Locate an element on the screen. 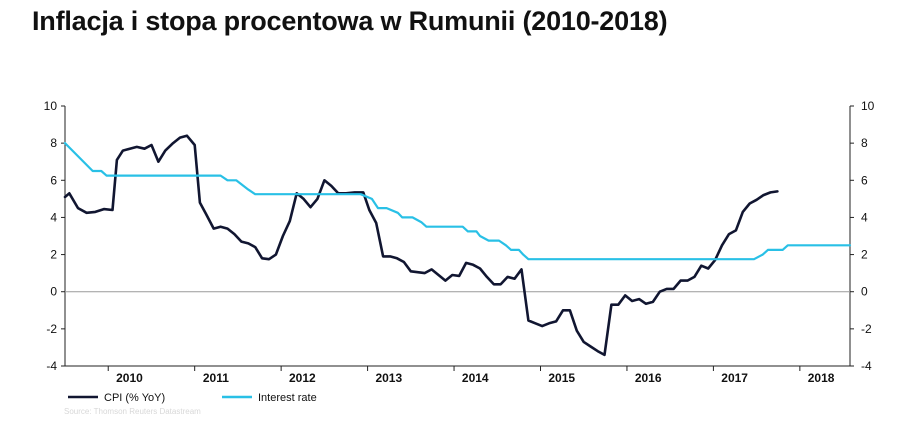  y-tick-label-left: 10 is located at coordinates (51, 106).